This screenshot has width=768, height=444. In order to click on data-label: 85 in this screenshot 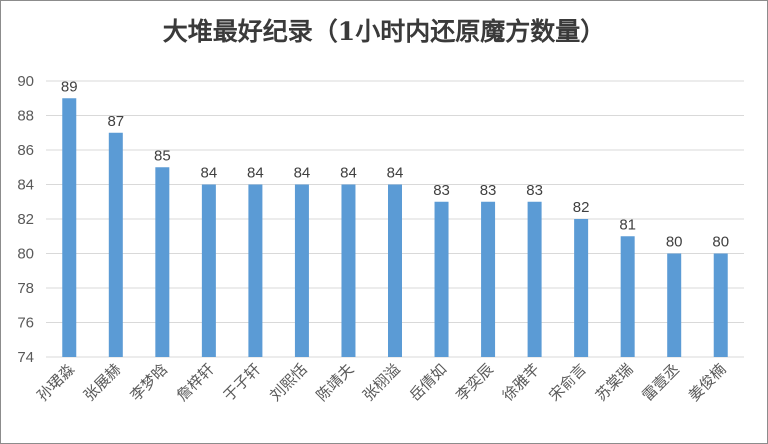, I will do `click(162, 155)`.